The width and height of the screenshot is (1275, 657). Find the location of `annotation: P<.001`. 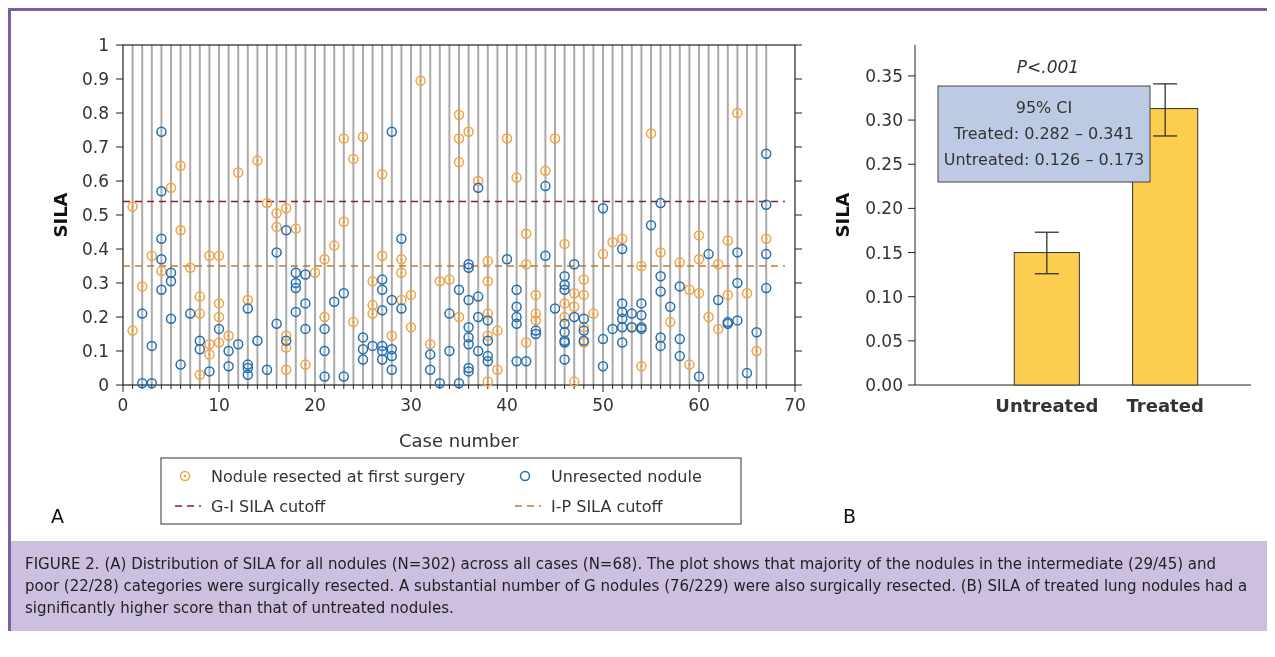

annotation: P<.001 is located at coordinates (1048, 67).